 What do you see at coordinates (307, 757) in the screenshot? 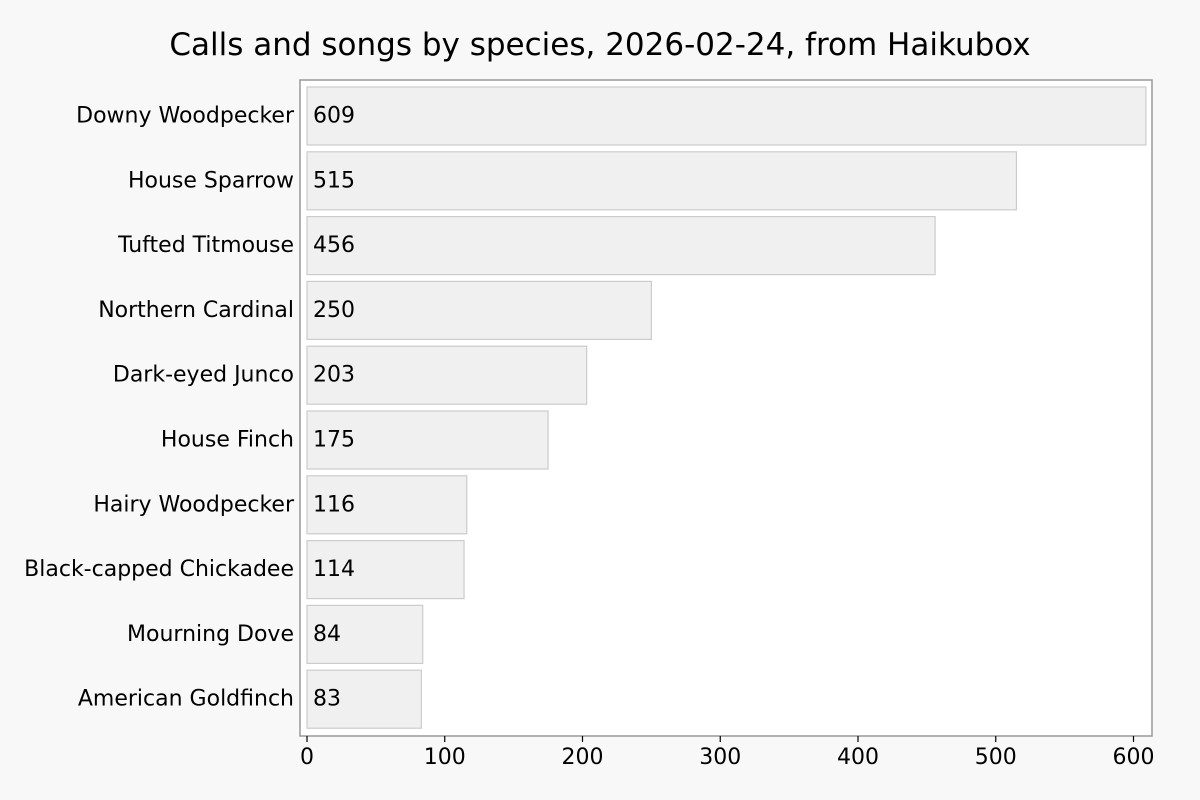
I see `x-tick-label: 0` at bounding box center [307, 757].